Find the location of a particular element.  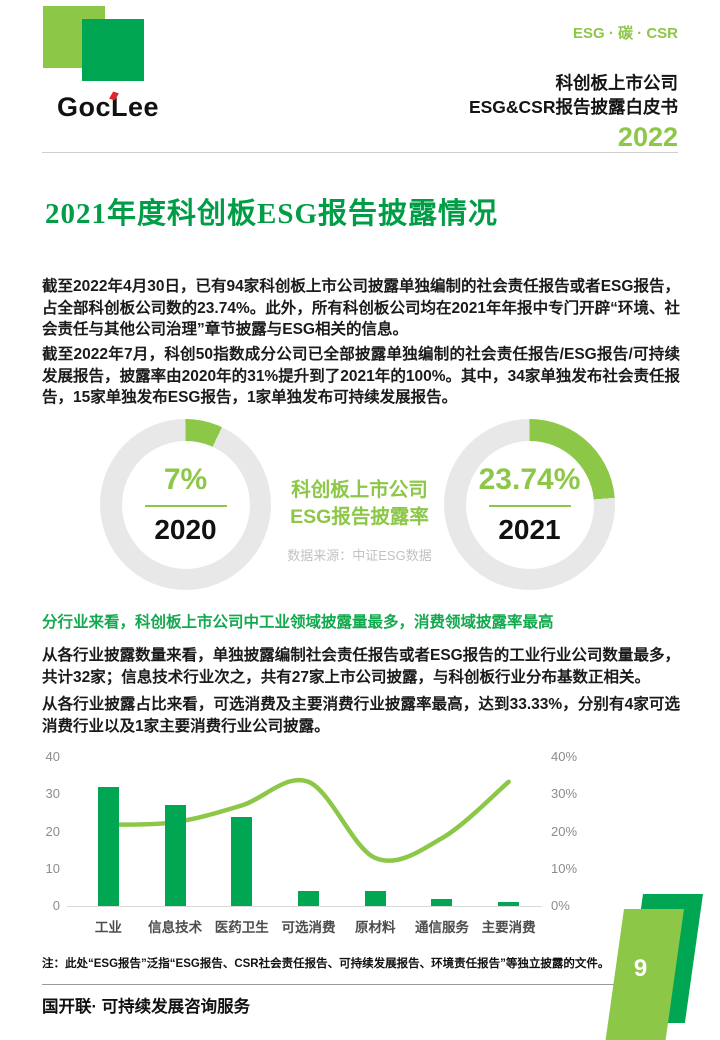

combo-left-axis: 40 30 20 10 0 is located at coordinates (44, 831).